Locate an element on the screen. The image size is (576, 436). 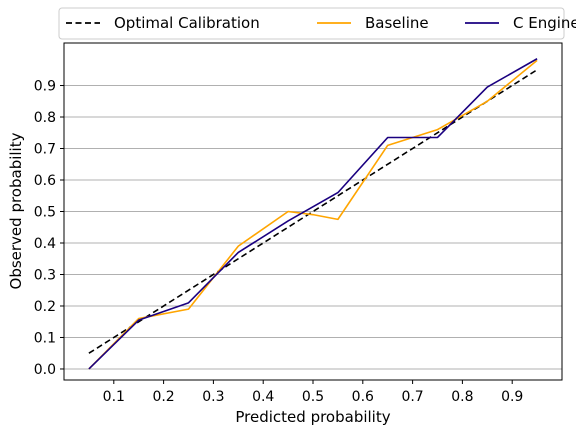
x-tick-label: 0.2 is located at coordinates (163, 397).